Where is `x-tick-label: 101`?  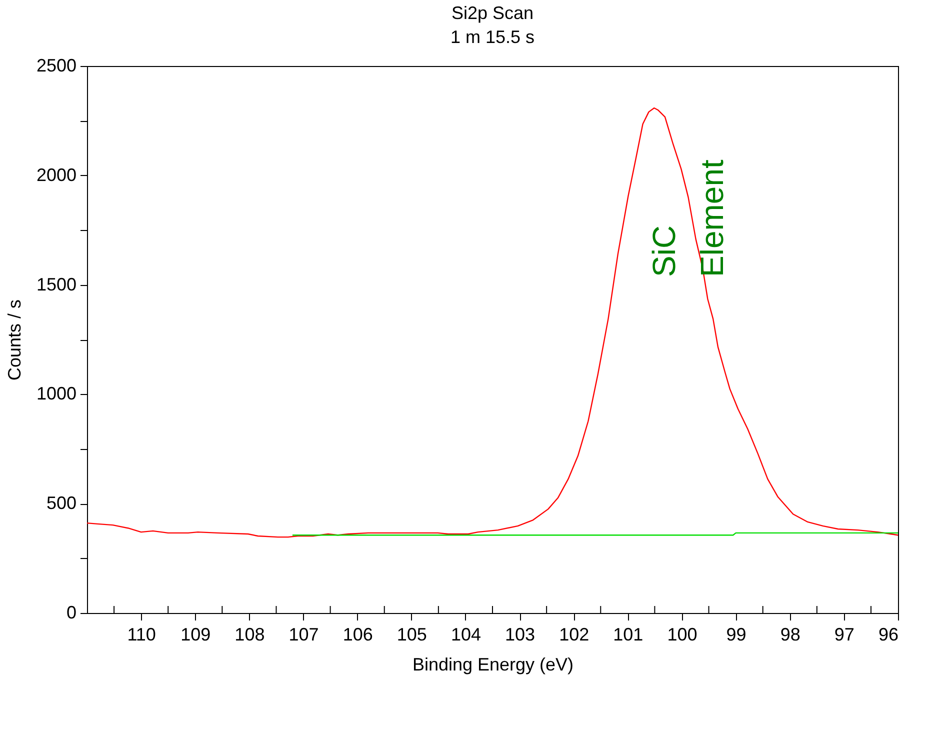
x-tick-label: 101 is located at coordinates (628, 634).